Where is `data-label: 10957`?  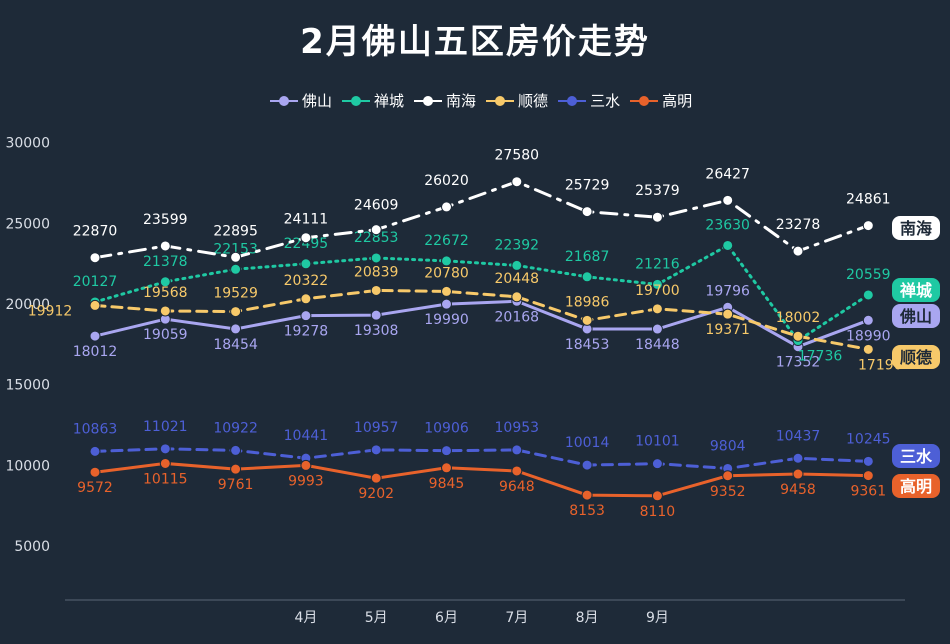
data-label: 10957 is located at coordinates (376, 428).